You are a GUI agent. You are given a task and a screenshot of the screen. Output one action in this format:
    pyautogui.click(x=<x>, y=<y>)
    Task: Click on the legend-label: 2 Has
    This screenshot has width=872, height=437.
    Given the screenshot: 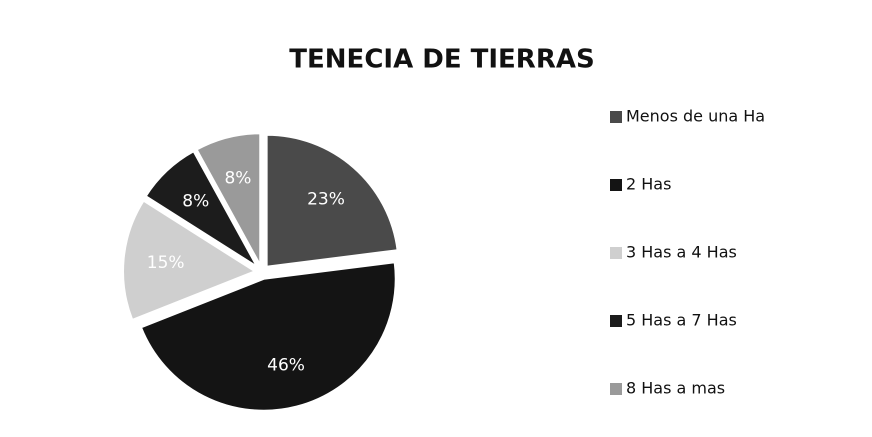 What is the action you would take?
    pyautogui.click(x=648, y=184)
    